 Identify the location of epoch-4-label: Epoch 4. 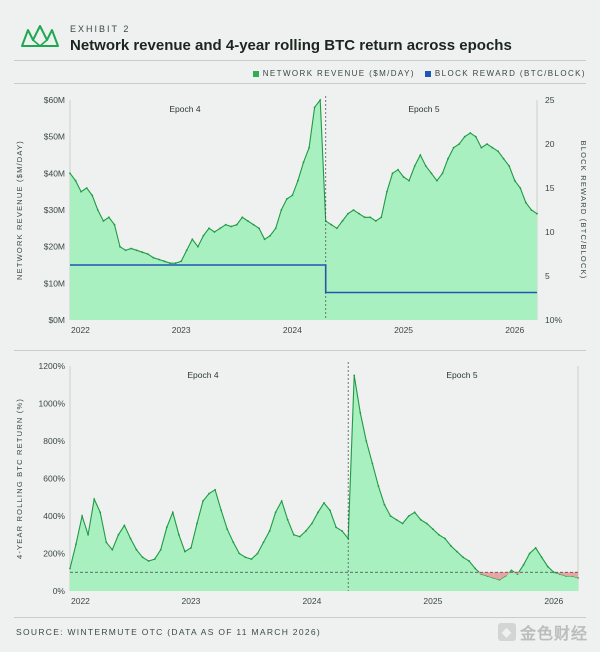
(184, 109).